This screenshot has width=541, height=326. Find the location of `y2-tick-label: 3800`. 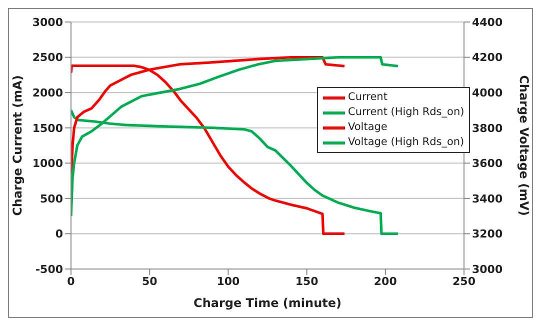

y2-tick-label: 3800 is located at coordinates (487, 128).